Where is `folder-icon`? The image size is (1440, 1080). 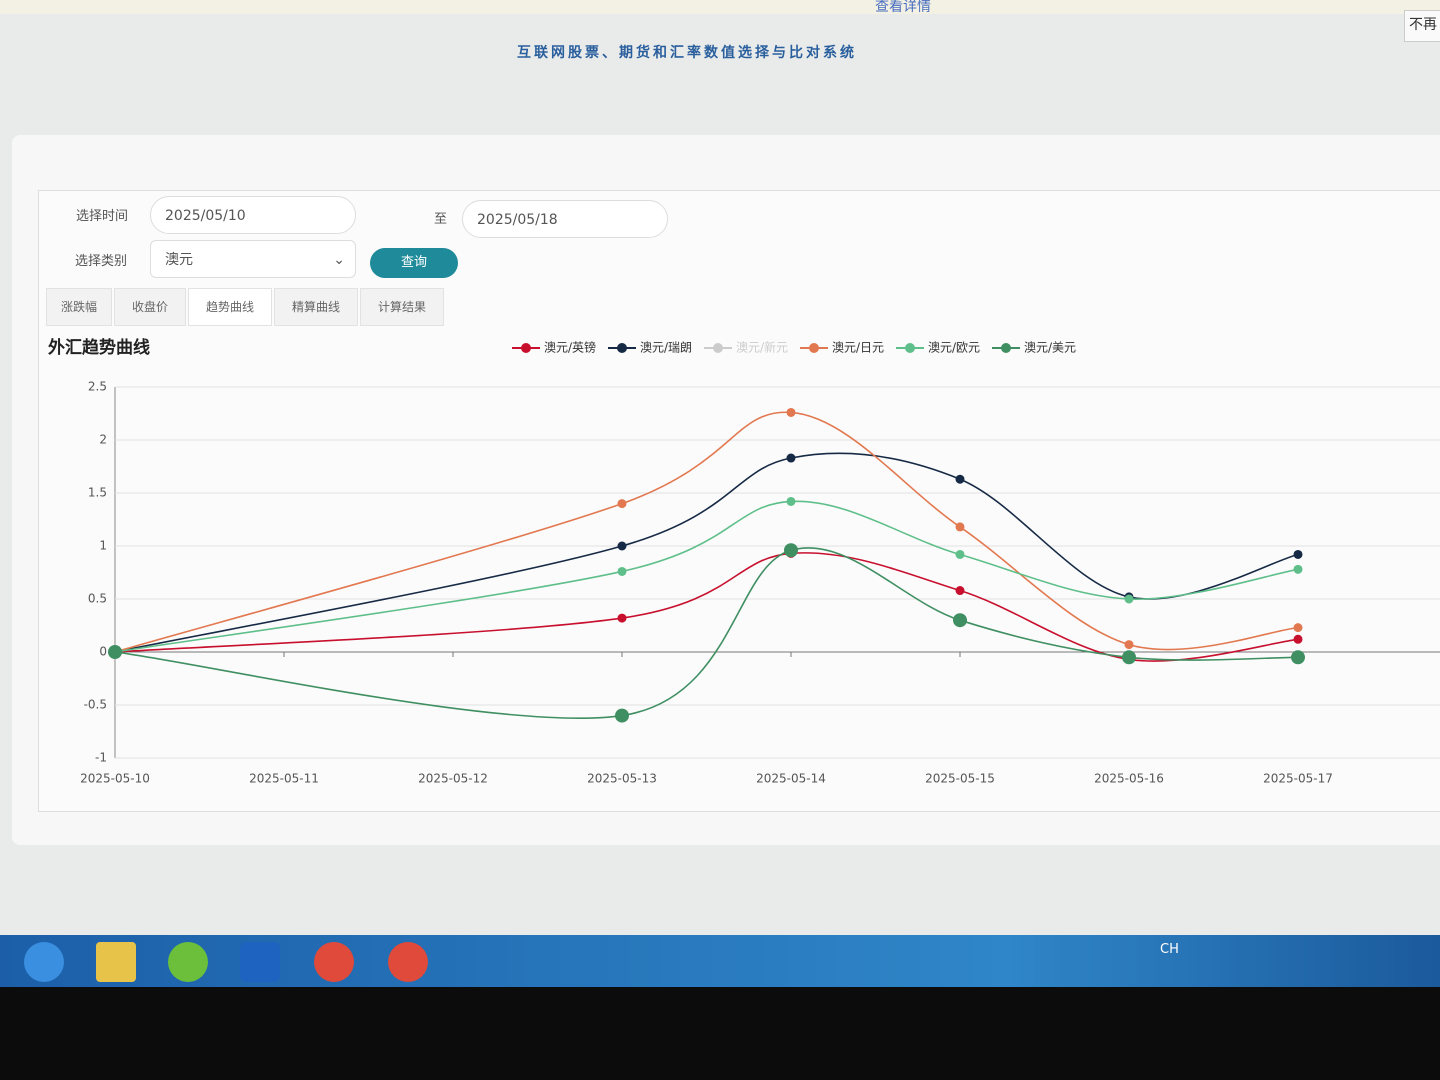
folder-icon is located at coordinates (116, 962).